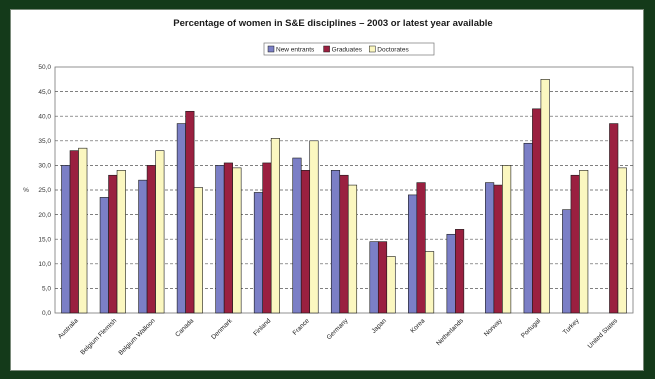 This screenshot has height=379, width=655. I want to click on legend-box, so click(349, 49).